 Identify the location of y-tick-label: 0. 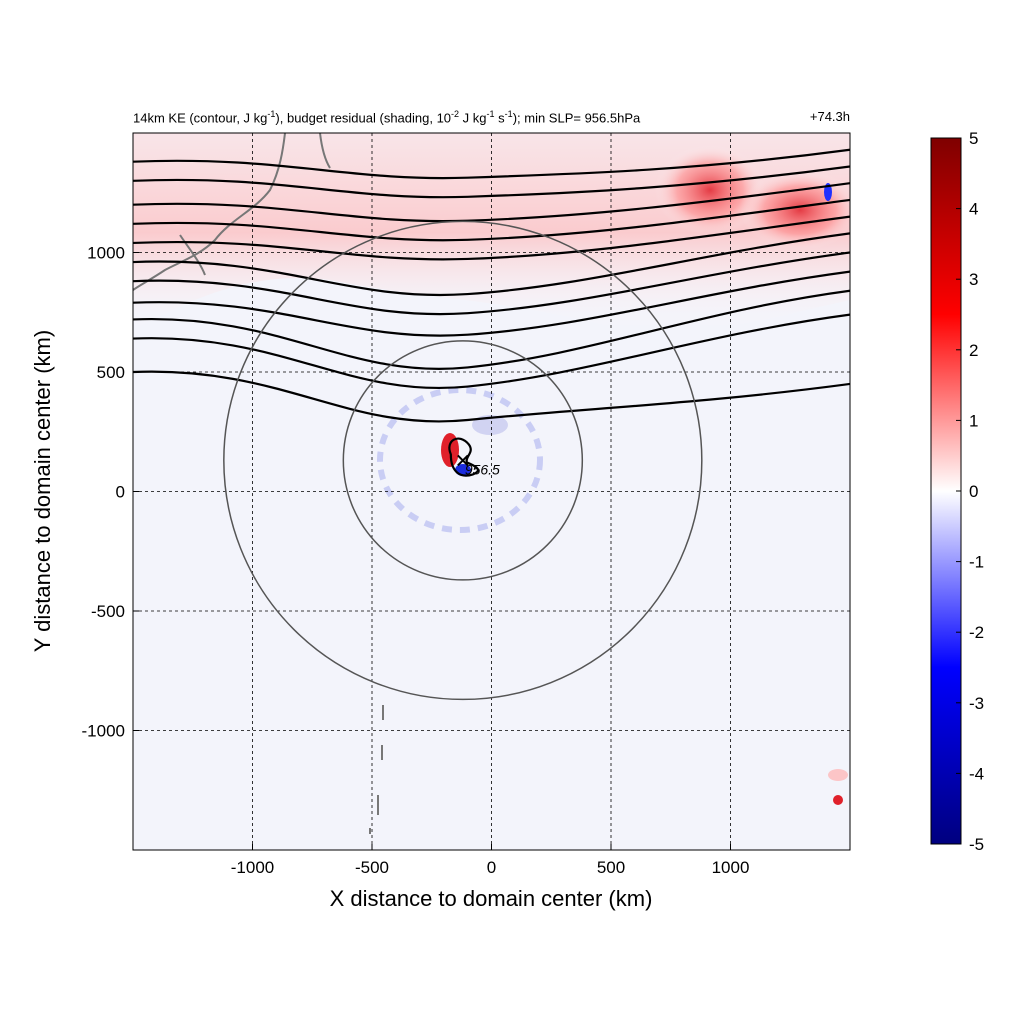
(120, 492).